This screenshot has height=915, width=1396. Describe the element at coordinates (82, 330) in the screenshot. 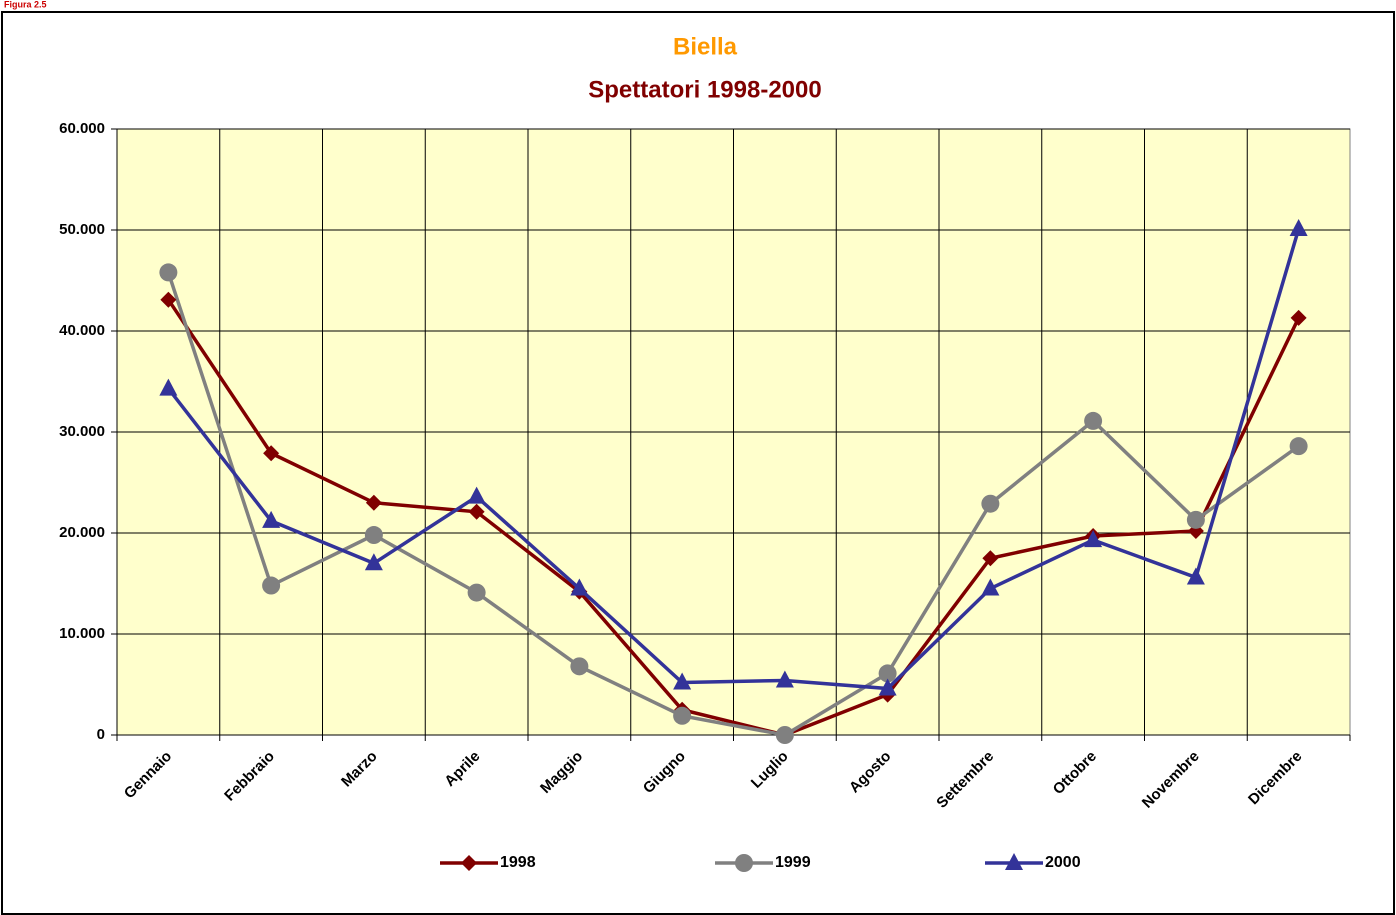

I see `y-tick-label: 40.000` at that location.